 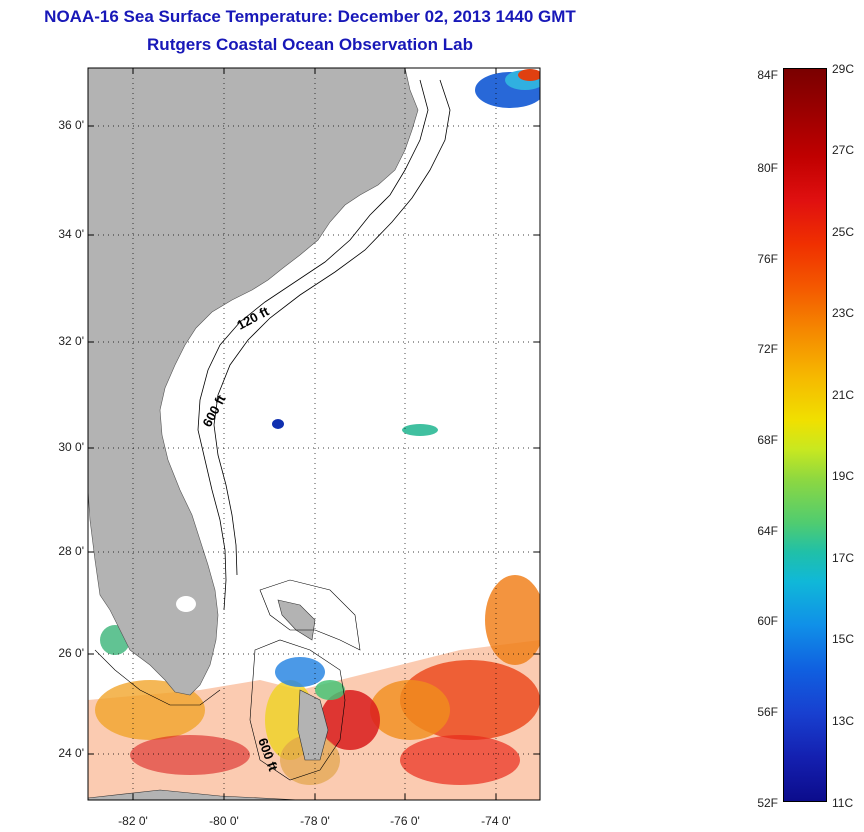 I want to click on colorbar-c-label: 13C, so click(x=843, y=721).